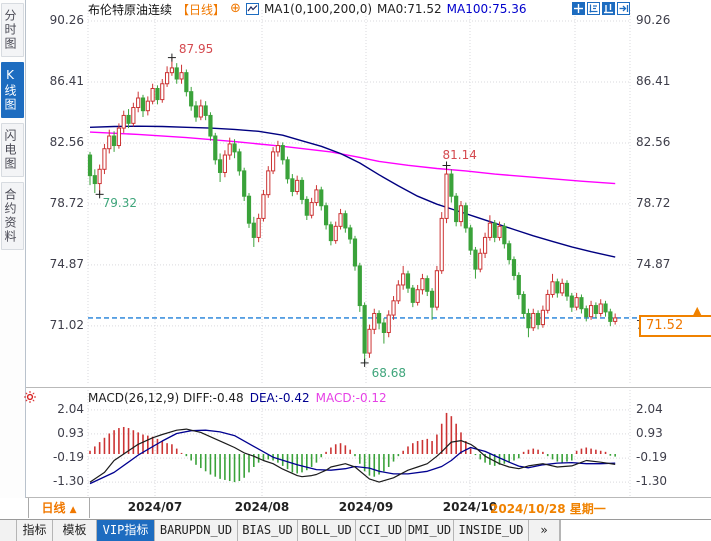  Describe the element at coordinates (697, 310) in the screenshot. I see `price-up-marker-icon: ▲` at that location.